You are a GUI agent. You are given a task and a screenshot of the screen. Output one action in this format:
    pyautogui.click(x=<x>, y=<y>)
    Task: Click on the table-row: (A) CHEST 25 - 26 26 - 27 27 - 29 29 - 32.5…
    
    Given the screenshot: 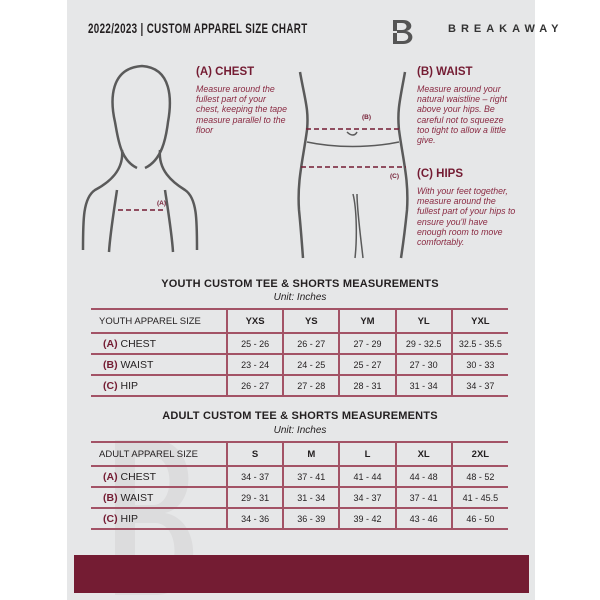 What is the action you would take?
    pyautogui.click(x=299, y=343)
    